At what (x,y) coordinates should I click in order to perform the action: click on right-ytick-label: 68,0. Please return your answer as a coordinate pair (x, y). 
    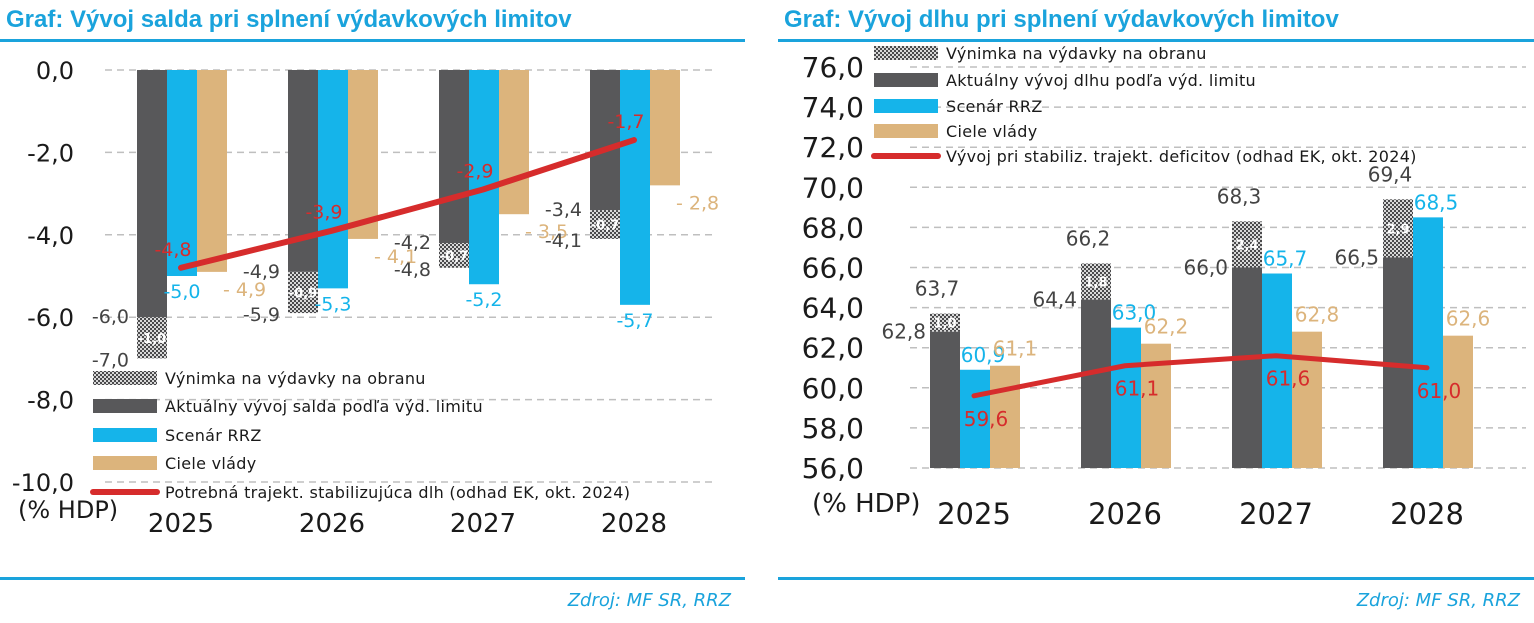
    Looking at the image, I should click on (833, 227).